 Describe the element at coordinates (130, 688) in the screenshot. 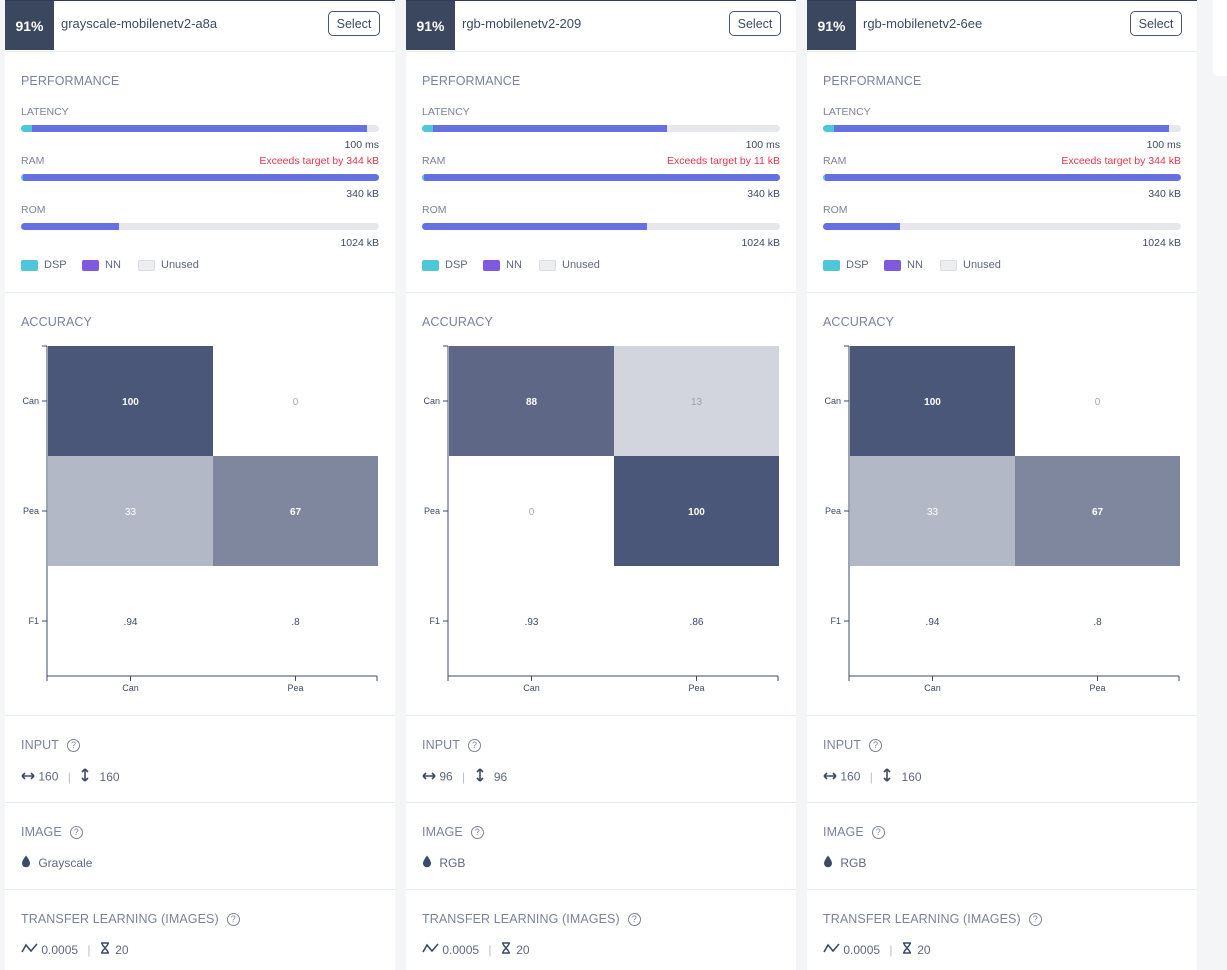

I see `x-tick-label: Can` at that location.